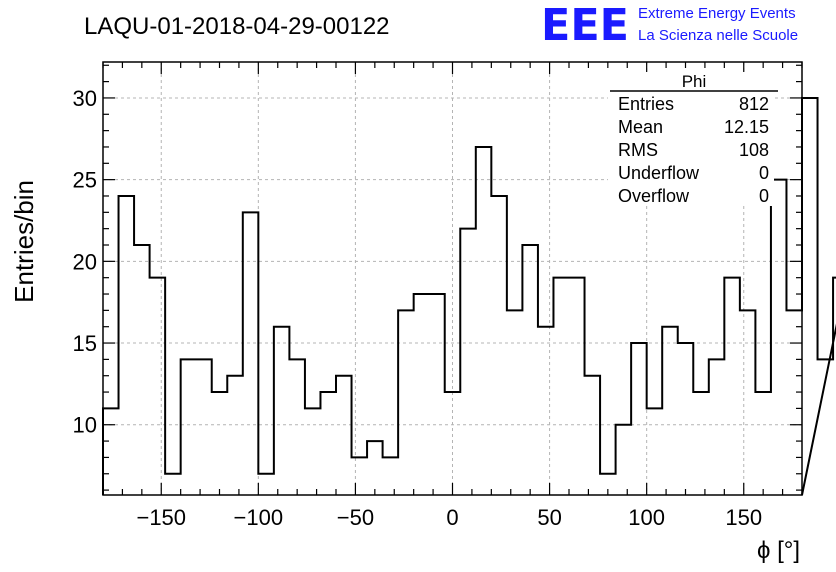 The width and height of the screenshot is (836, 572). What do you see at coordinates (161, 517) in the screenshot?
I see `x-tick-label: −150` at bounding box center [161, 517].